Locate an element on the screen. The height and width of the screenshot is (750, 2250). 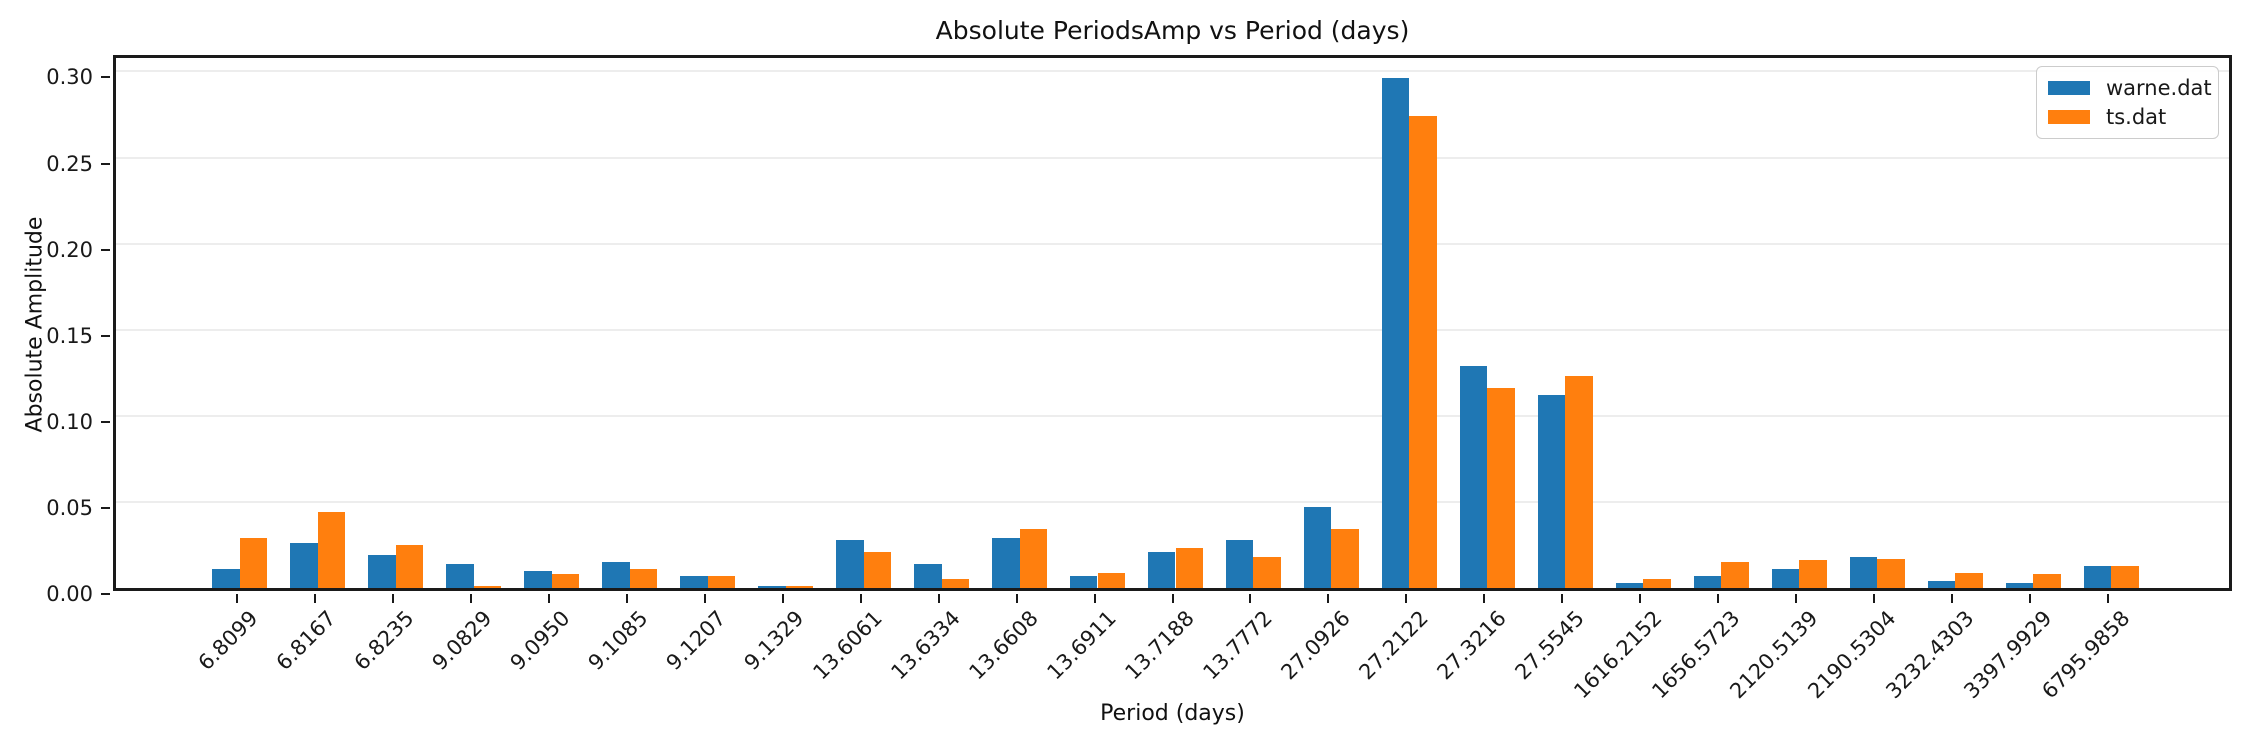
bar-ts-13.6911 is located at coordinates (1111, 580).